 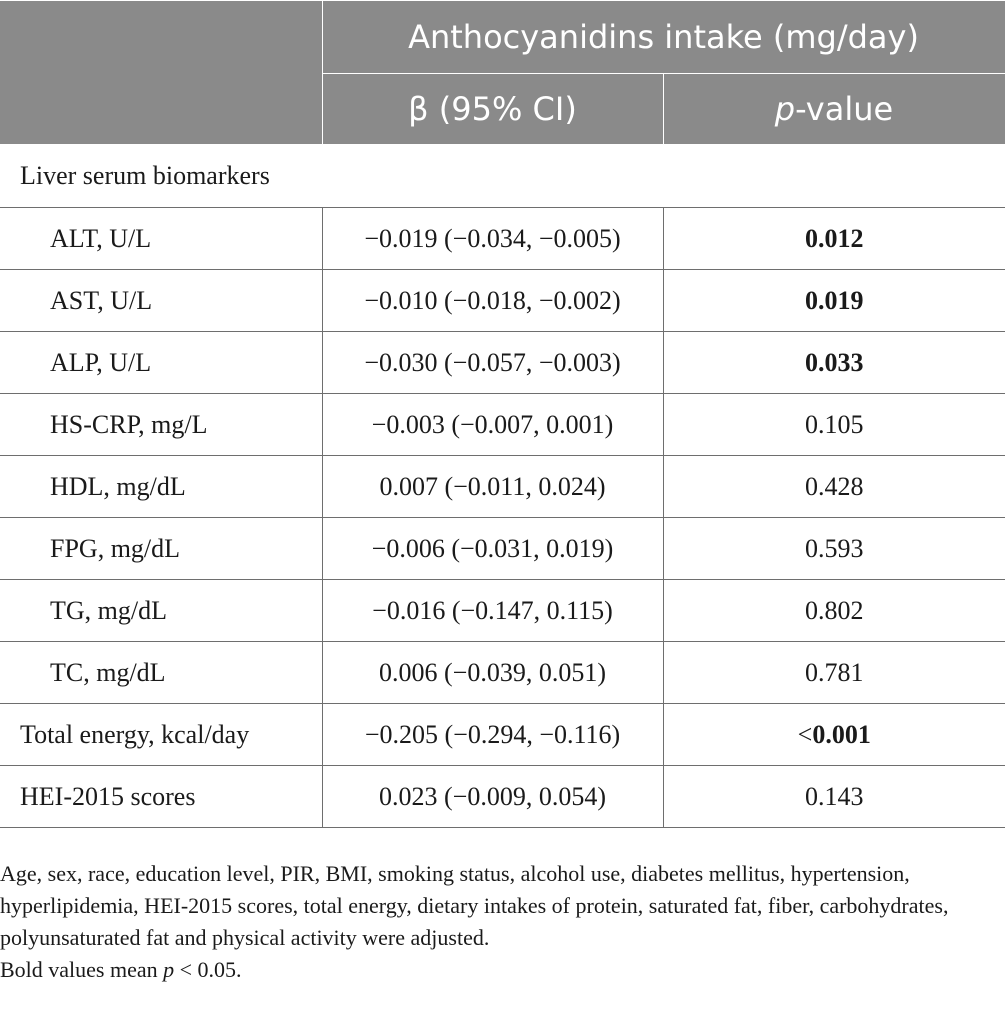 I want to click on table-row: TG, mg/dL −0.016 (−0.147, 0.115) 0.802, so click(x=502, y=610).